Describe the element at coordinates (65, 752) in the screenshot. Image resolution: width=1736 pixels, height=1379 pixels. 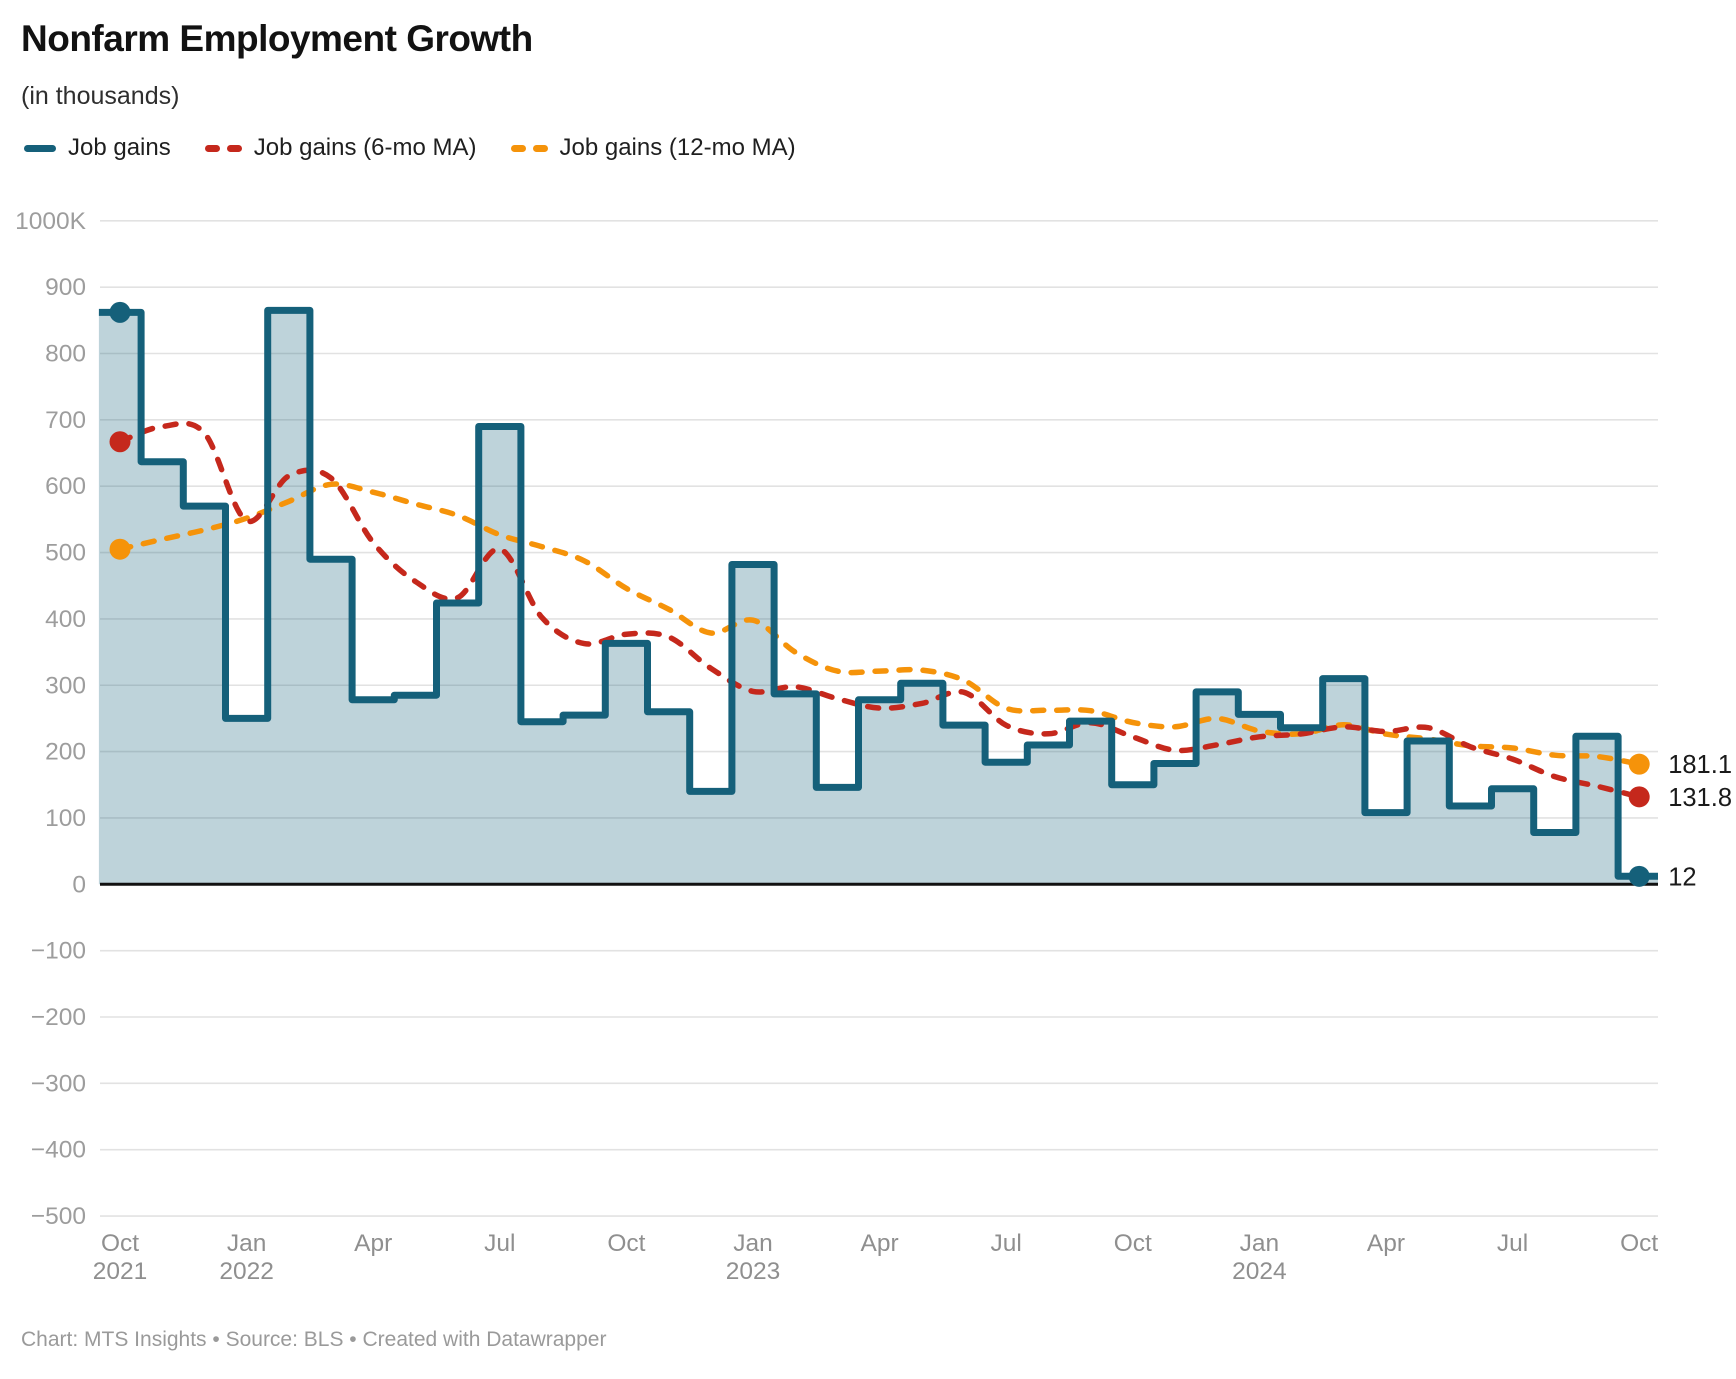
I see `y-tick-label: 200` at that location.